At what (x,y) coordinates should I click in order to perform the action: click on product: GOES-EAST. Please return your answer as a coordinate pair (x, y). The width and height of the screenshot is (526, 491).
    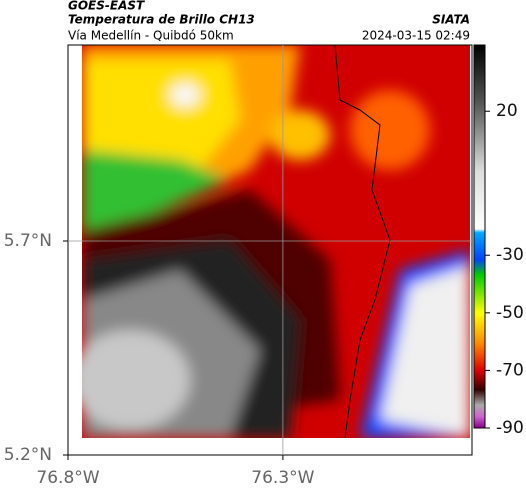
    Looking at the image, I should click on (106, 6).